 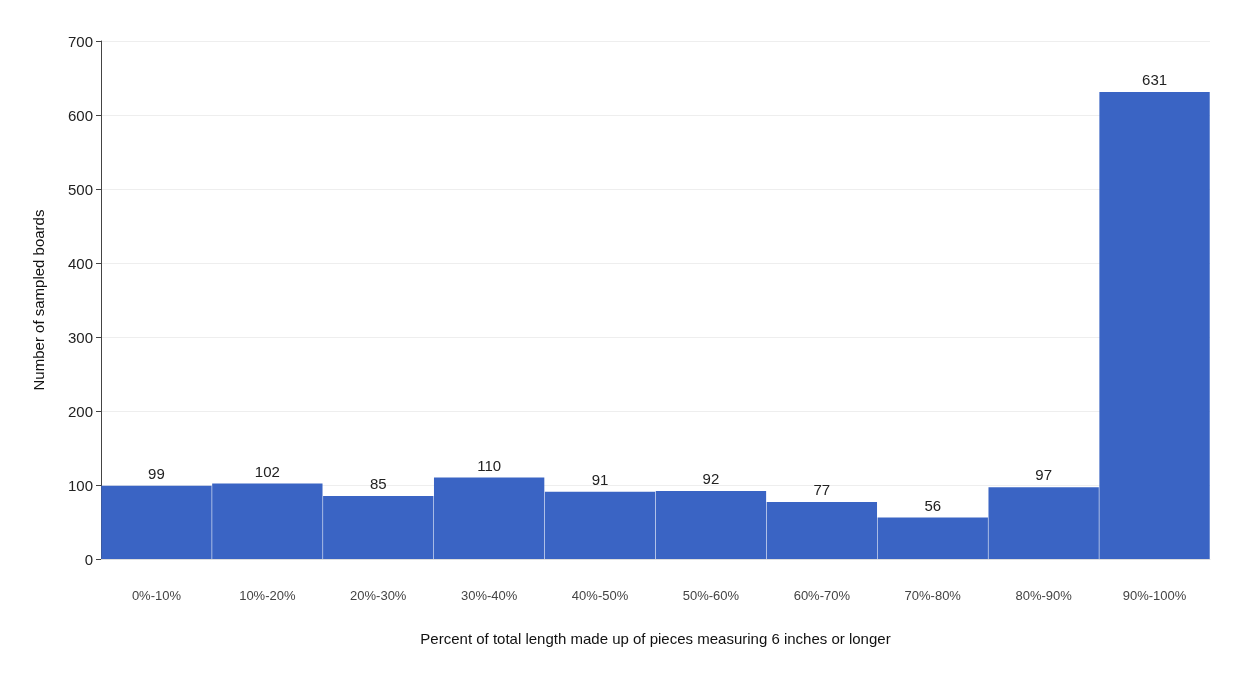 I want to click on x-tick-label: 40%-50%, so click(x=600, y=595).